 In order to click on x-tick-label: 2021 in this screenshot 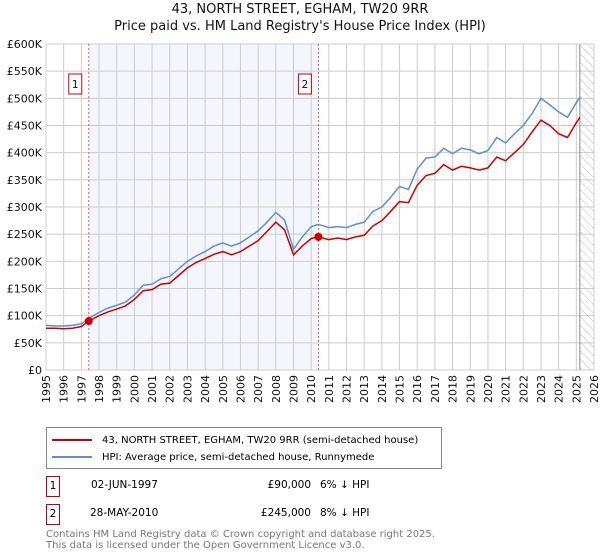, I will do `click(506, 389)`.